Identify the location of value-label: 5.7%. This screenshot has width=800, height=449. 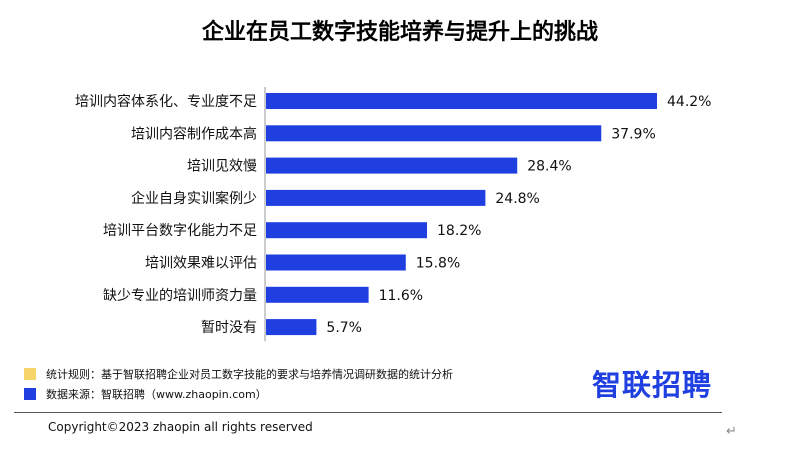
(344, 328).